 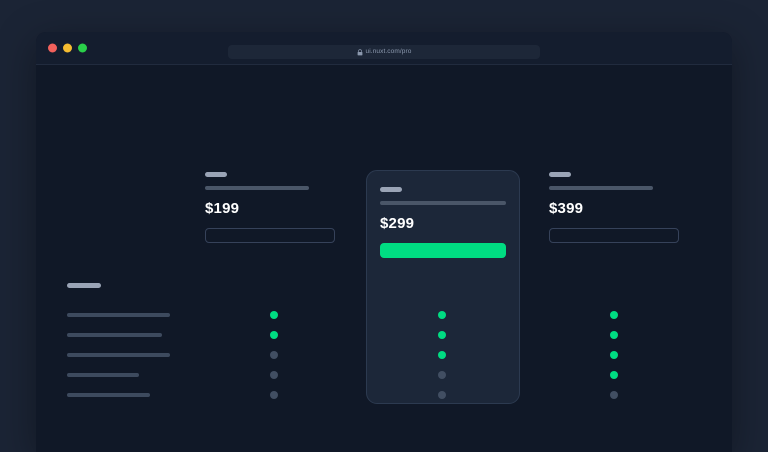 I want to click on address-bar-url: ui.nuxt.com/pro, so click(x=388, y=51).